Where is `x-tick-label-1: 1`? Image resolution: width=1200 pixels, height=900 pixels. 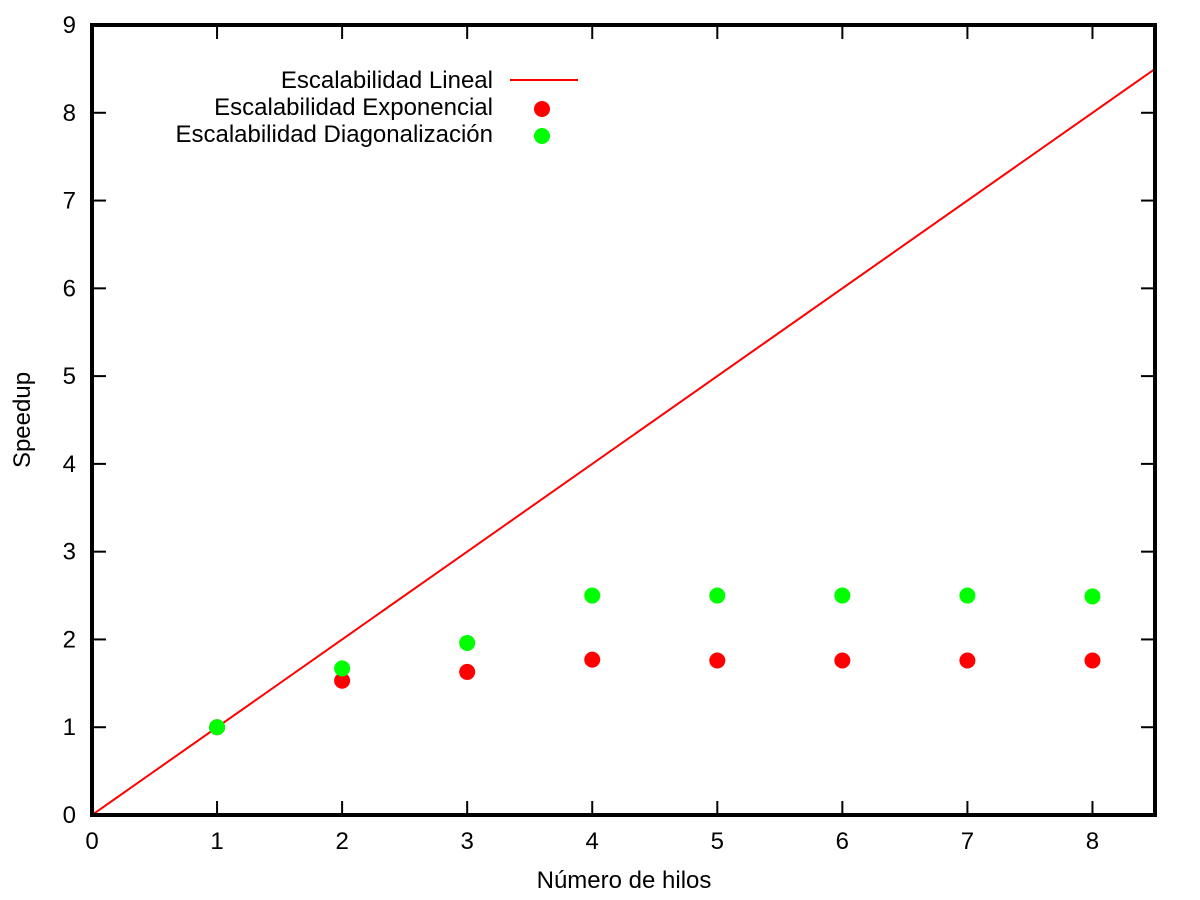 x-tick-label-1: 1 is located at coordinates (216, 841).